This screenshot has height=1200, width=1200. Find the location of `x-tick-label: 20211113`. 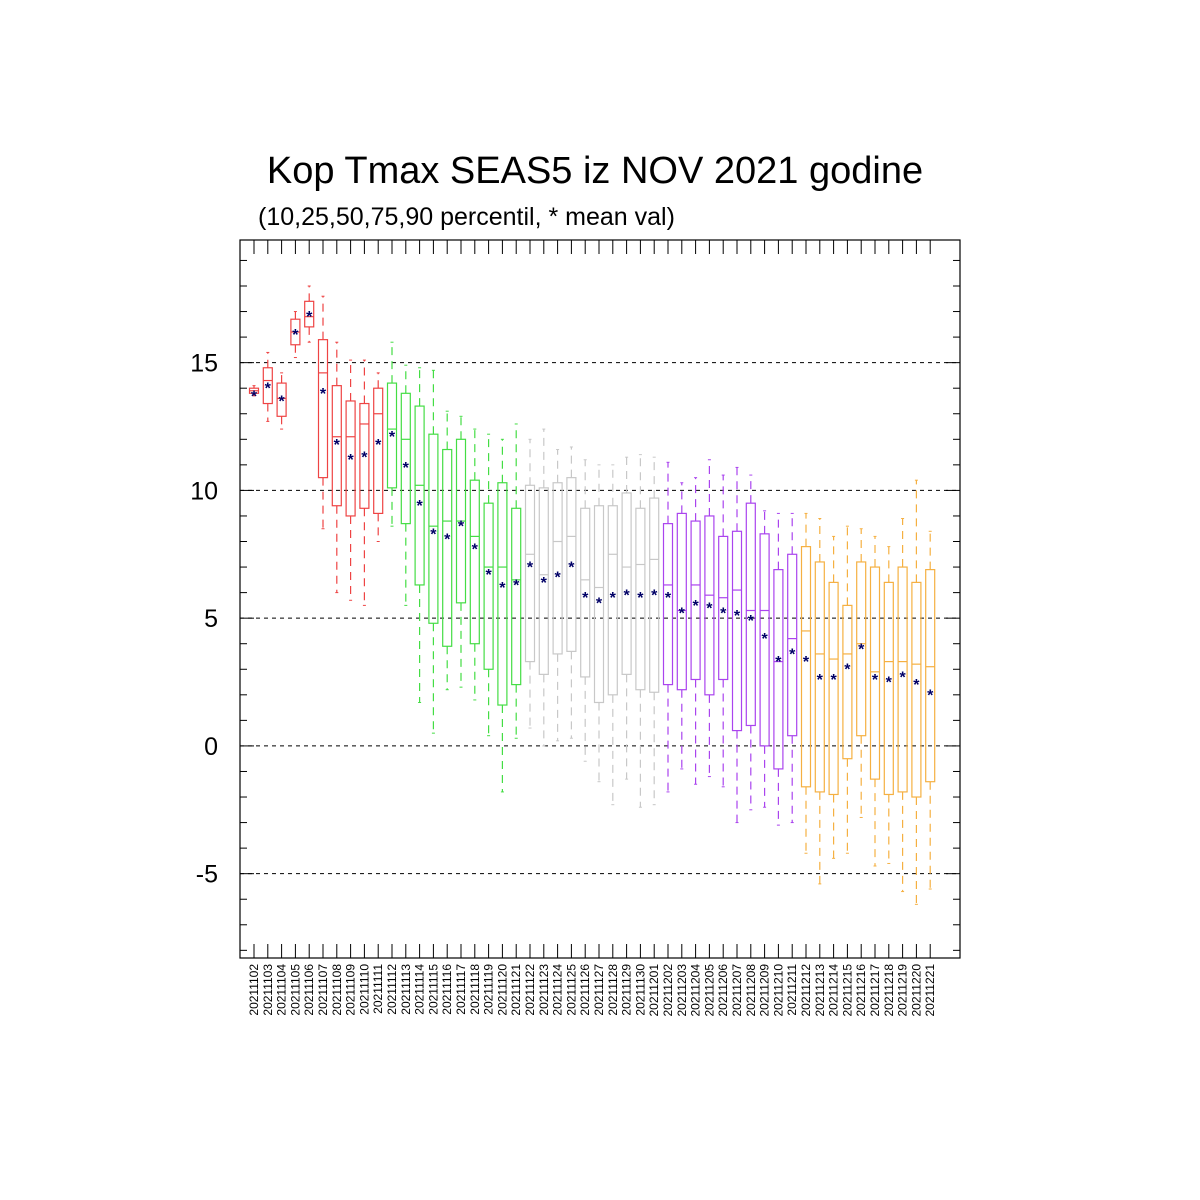

x-tick-label: 20211113 is located at coordinates (406, 989).